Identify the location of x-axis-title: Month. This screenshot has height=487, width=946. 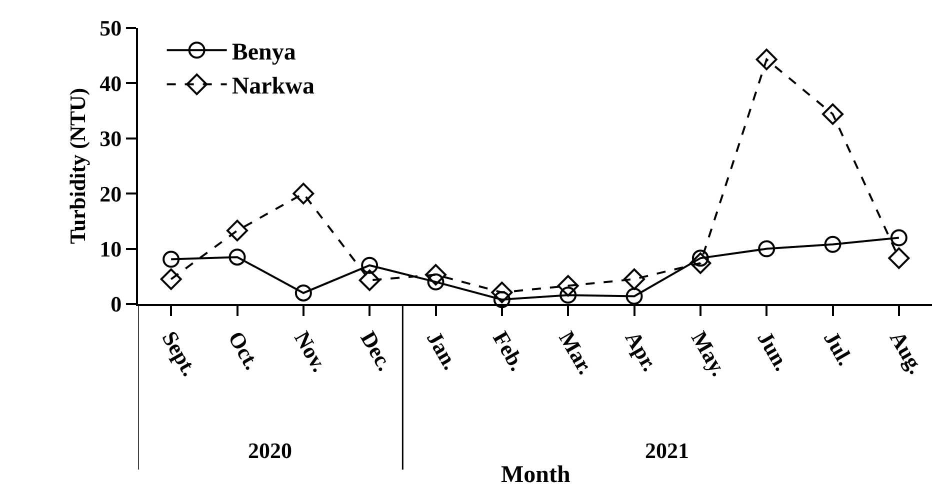
(535, 474).